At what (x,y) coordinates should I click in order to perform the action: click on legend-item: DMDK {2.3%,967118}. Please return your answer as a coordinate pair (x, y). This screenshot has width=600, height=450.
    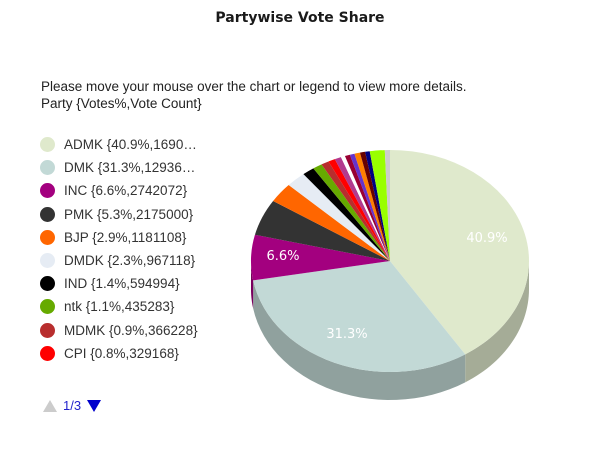
    Looking at the image, I should click on (119, 260).